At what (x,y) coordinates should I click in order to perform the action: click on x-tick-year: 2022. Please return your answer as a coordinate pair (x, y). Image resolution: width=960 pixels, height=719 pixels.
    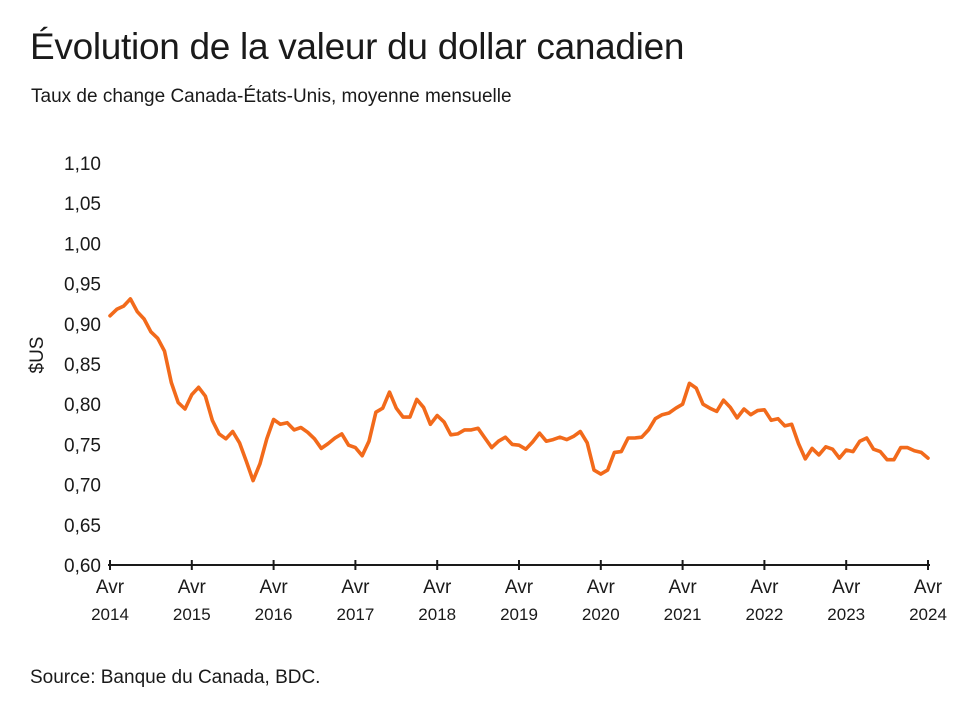
    Looking at the image, I should click on (764, 614).